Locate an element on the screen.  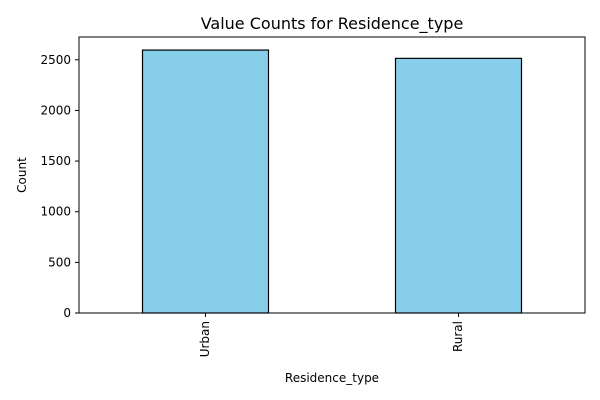
x-axis-label: Residence_type is located at coordinates (332, 378).